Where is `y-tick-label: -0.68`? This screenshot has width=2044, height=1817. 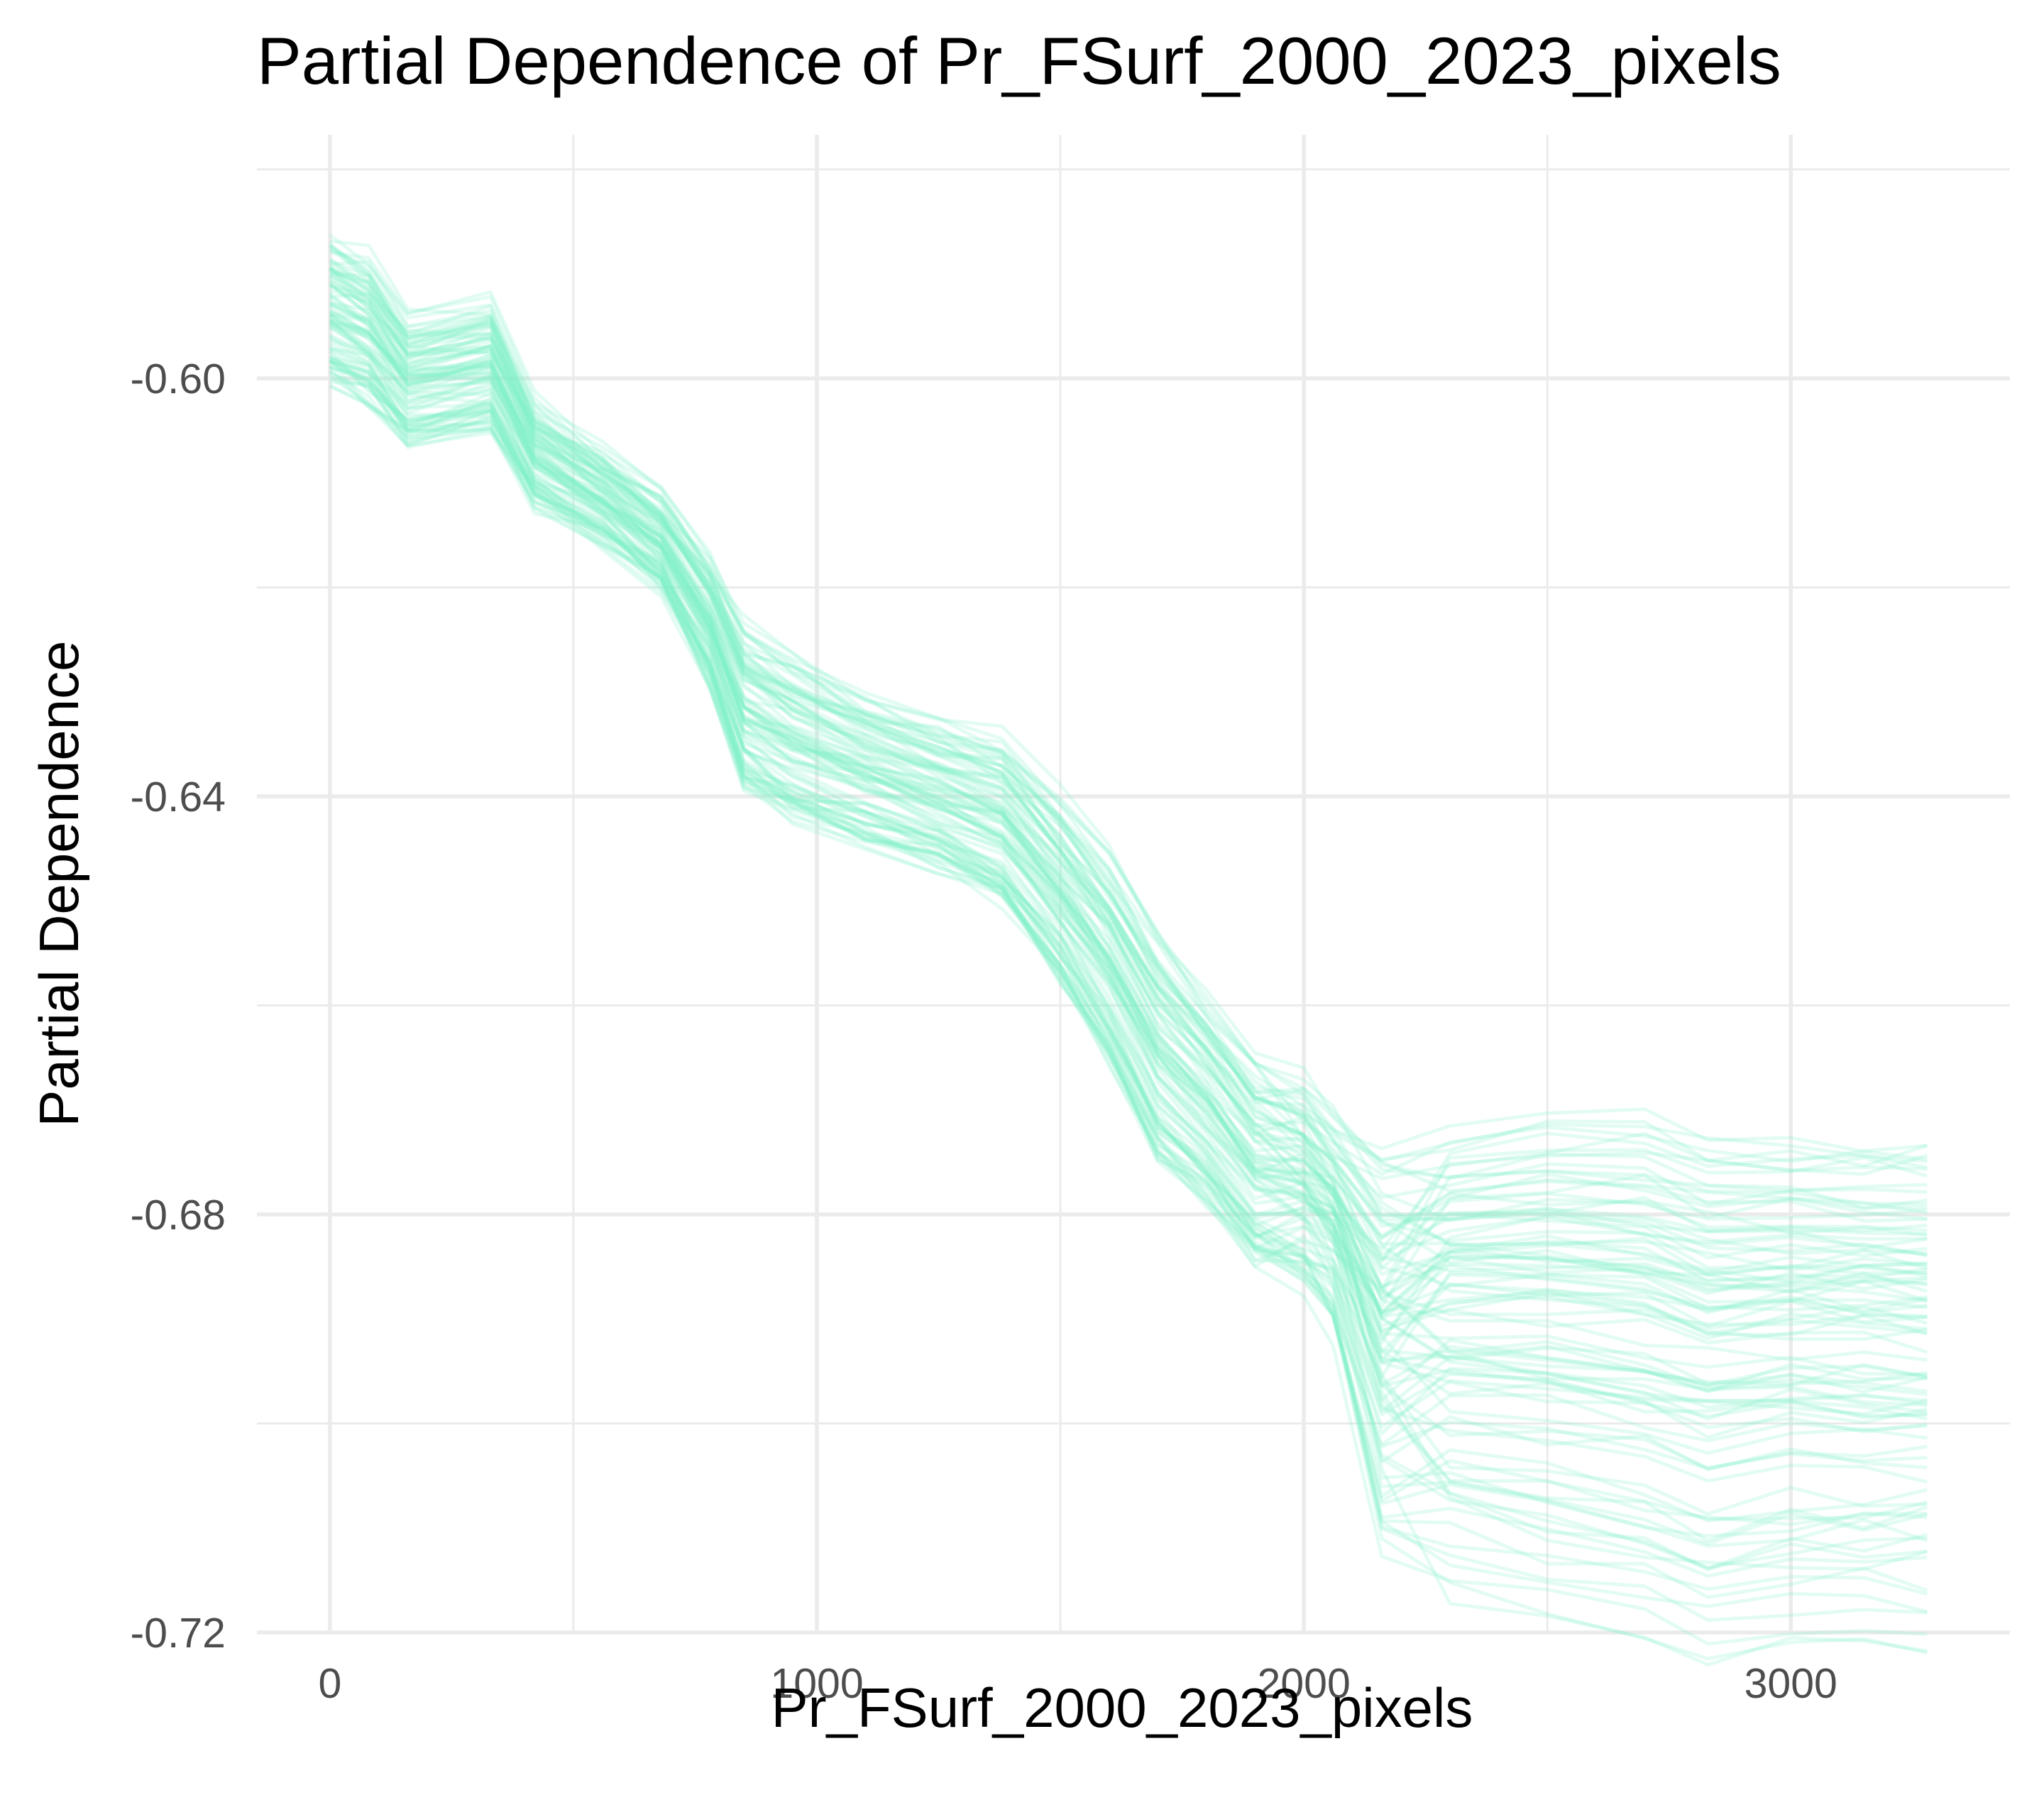 y-tick-label: -0.68 is located at coordinates (178, 1215).